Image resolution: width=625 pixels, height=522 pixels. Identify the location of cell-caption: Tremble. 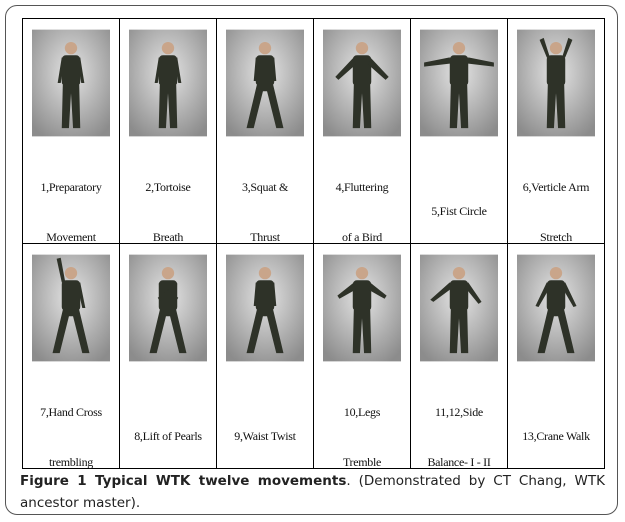
(362, 462).